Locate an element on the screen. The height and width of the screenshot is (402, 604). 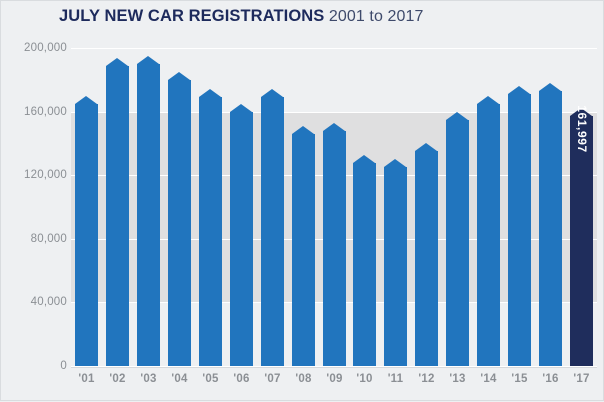
x-axis-tick-label: '07 is located at coordinates (272, 379).